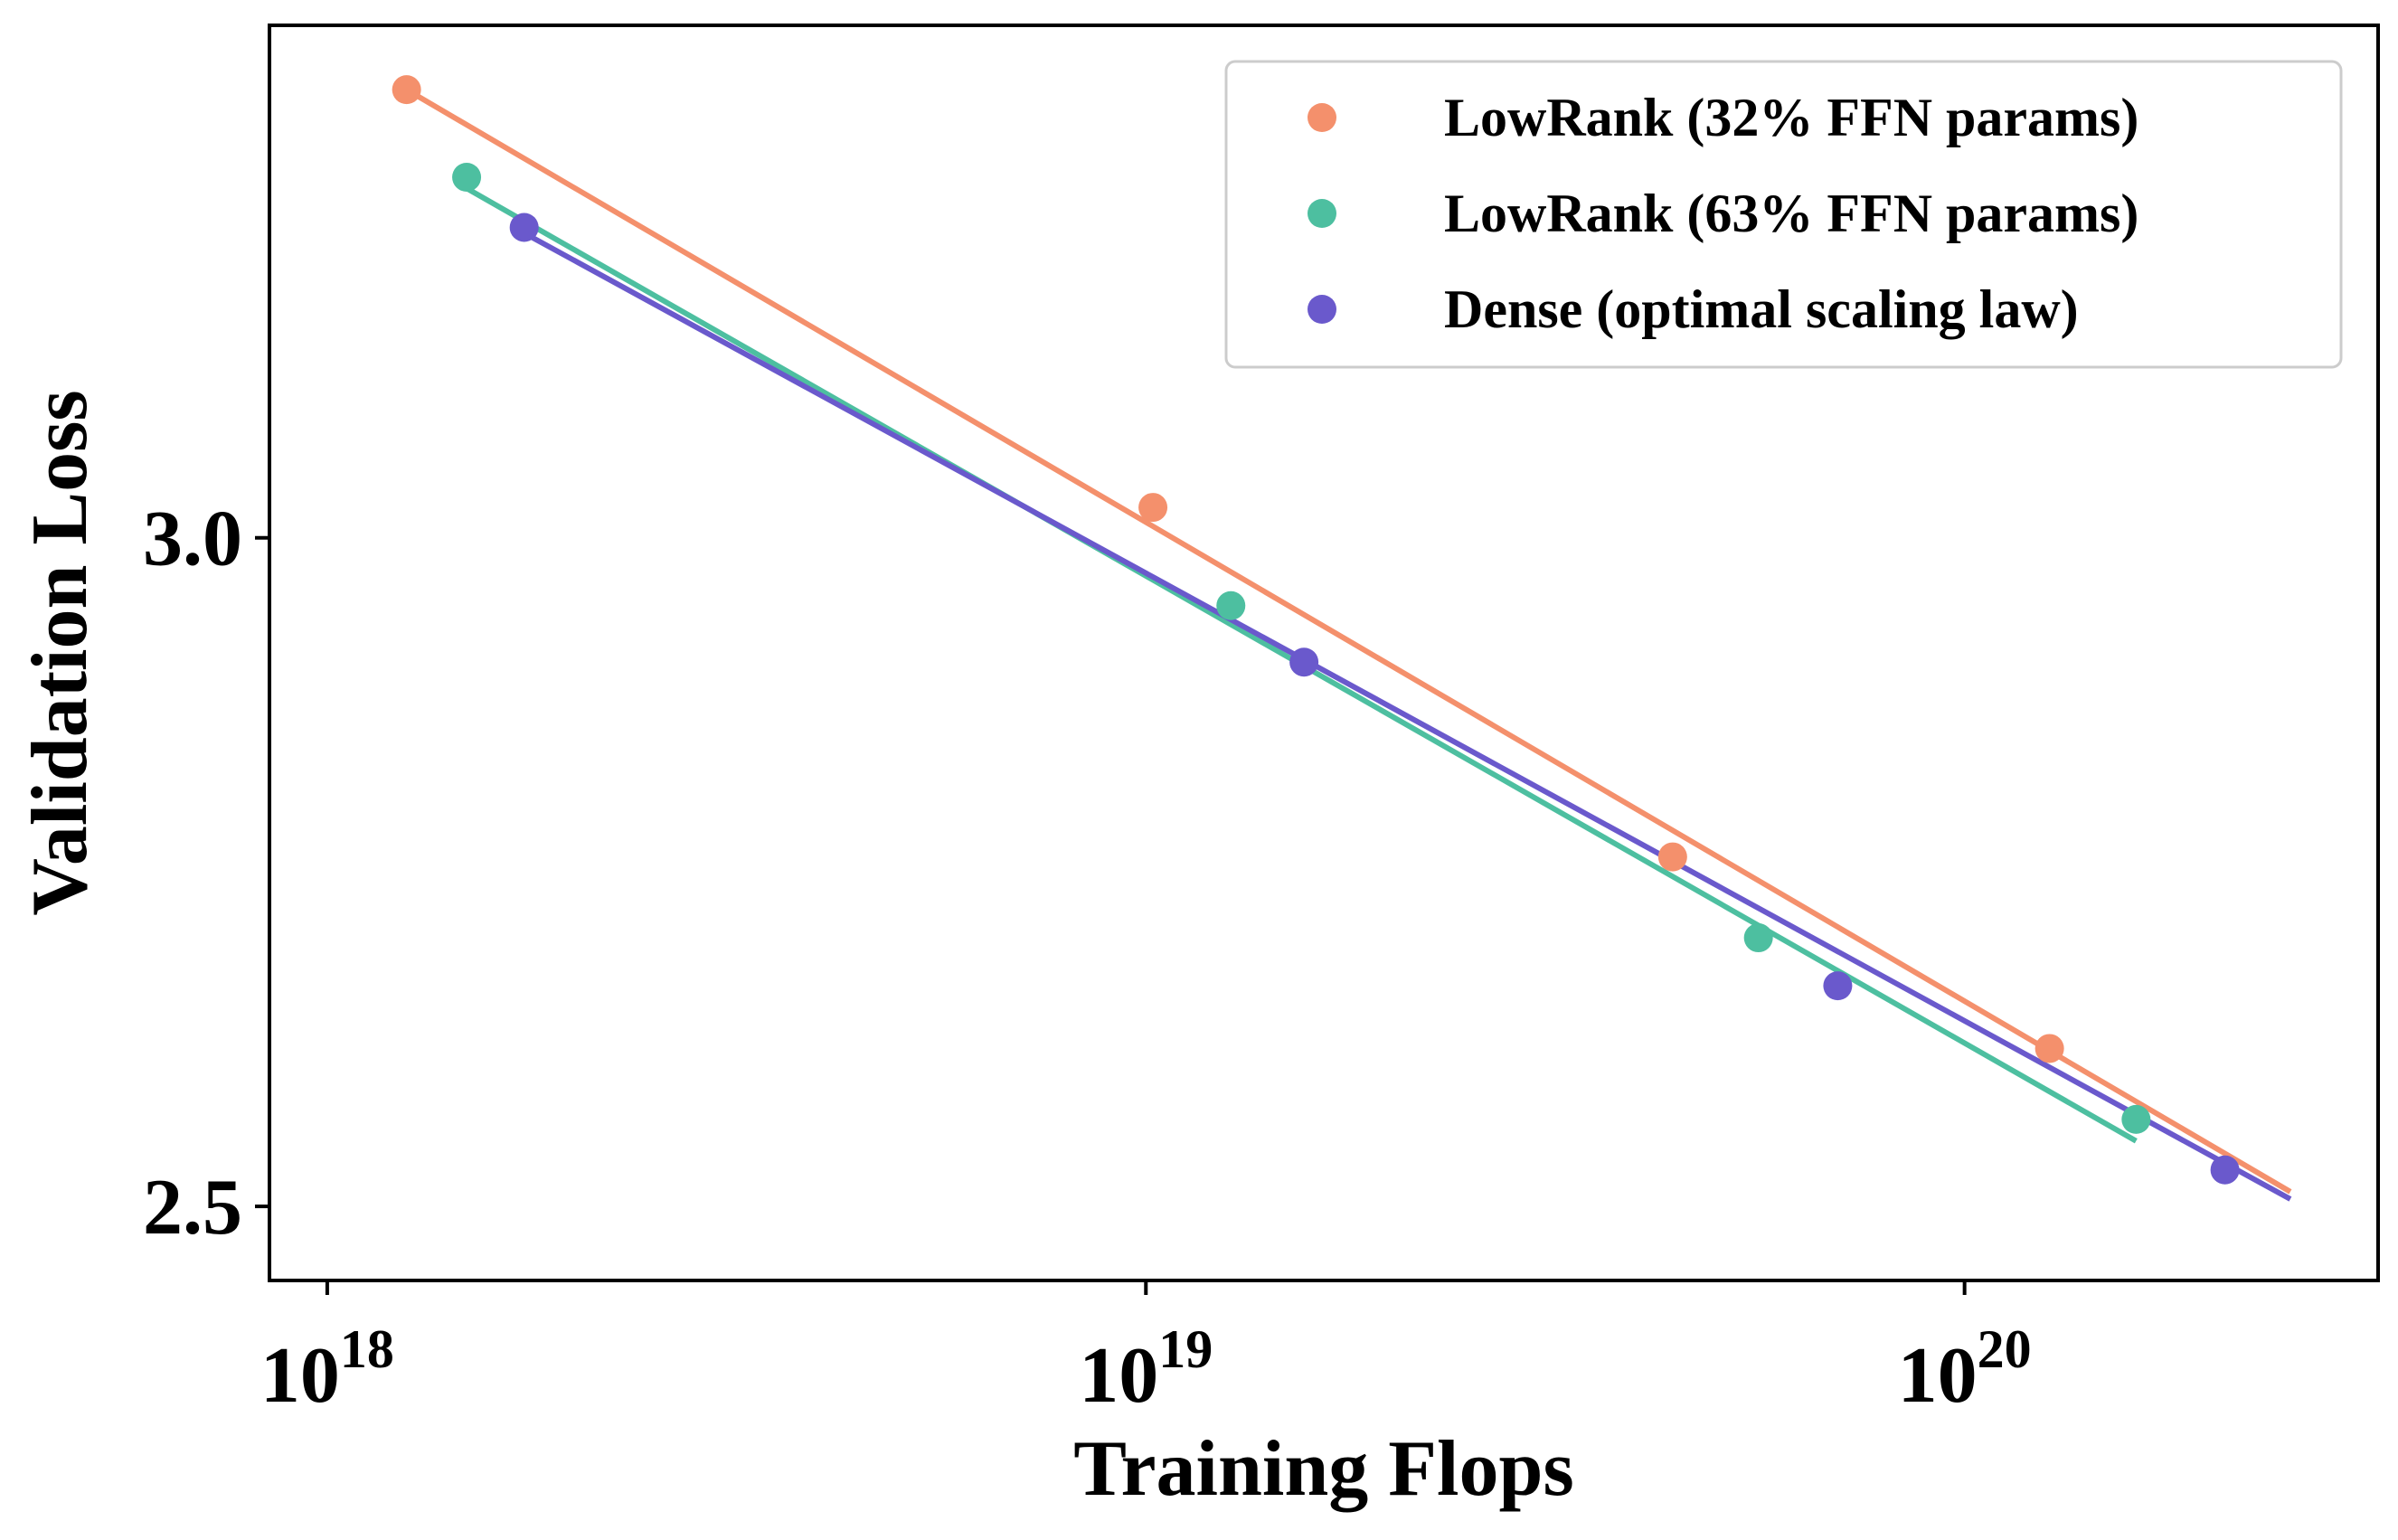 This screenshot has width=2398, height=1540. I want to click on y-axis-label: Validation Loss, so click(60, 652).